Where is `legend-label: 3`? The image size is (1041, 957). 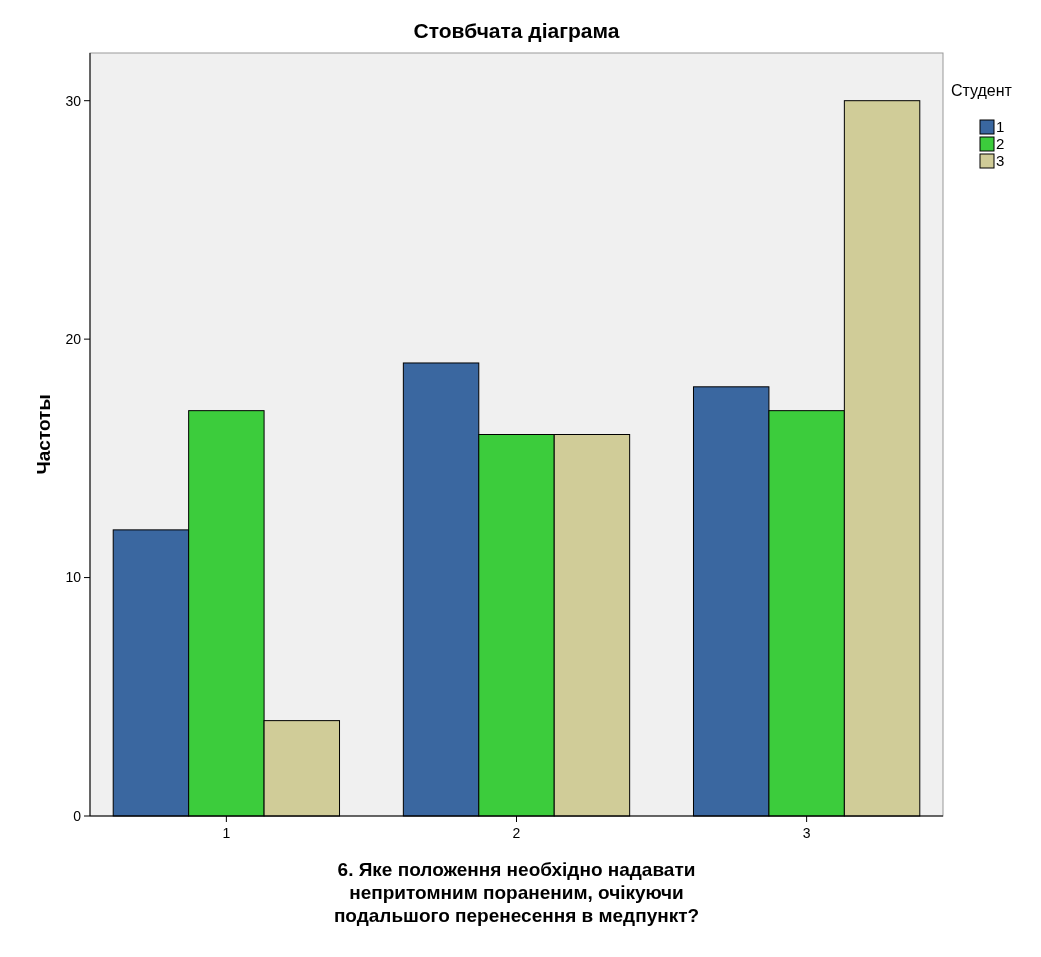
legend-label: 3 is located at coordinates (1000, 160).